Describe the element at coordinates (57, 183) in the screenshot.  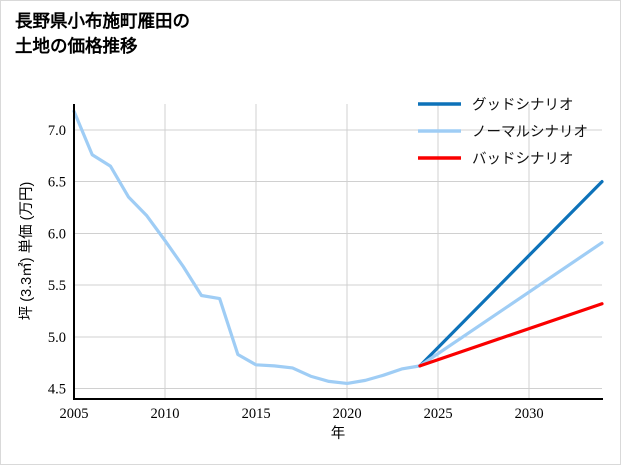
I see `y-tick-label: 6.5` at that location.